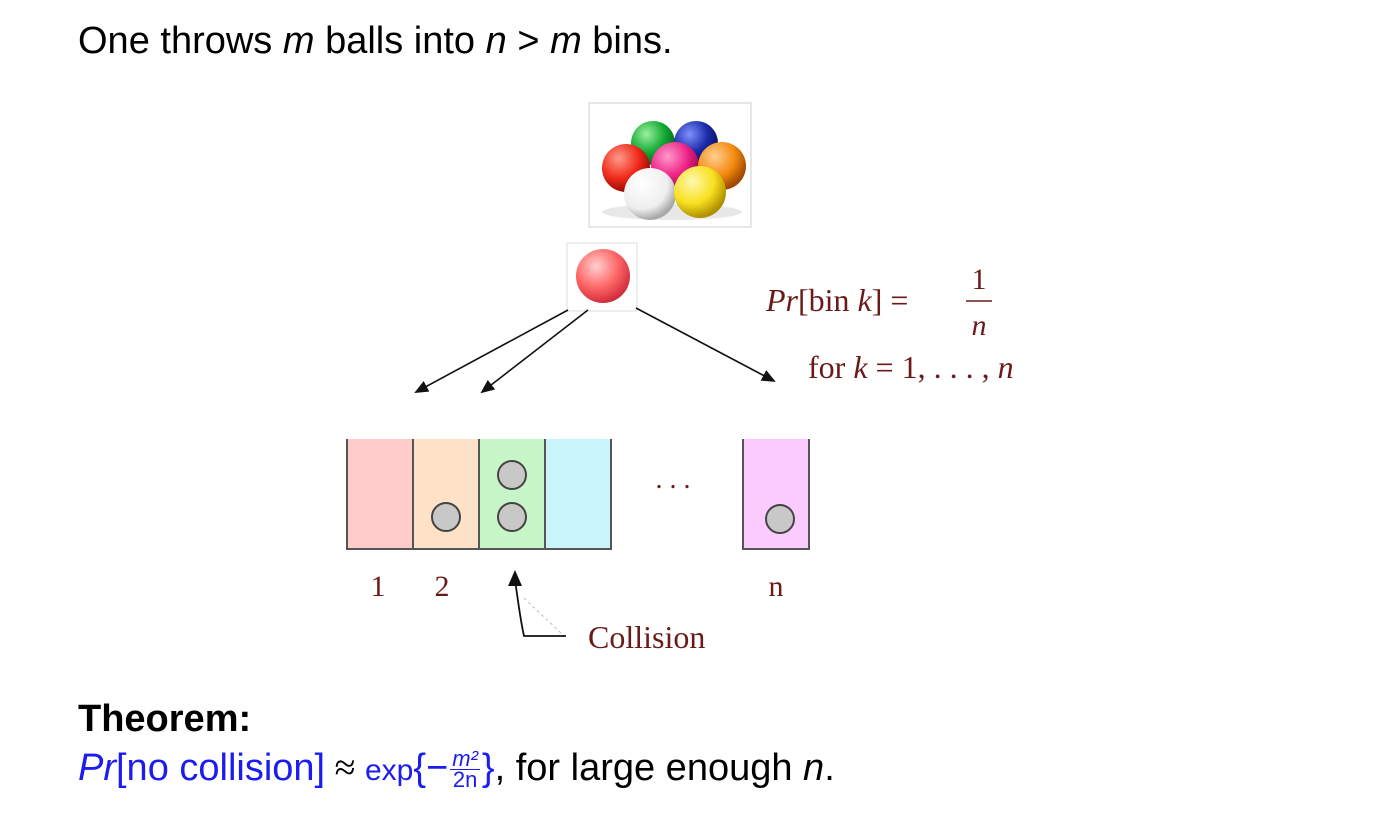 Image resolution: width=1380 pixels, height=837 pixels. What do you see at coordinates (442, 586) in the screenshot?
I see `bin-label-2: 2` at bounding box center [442, 586].